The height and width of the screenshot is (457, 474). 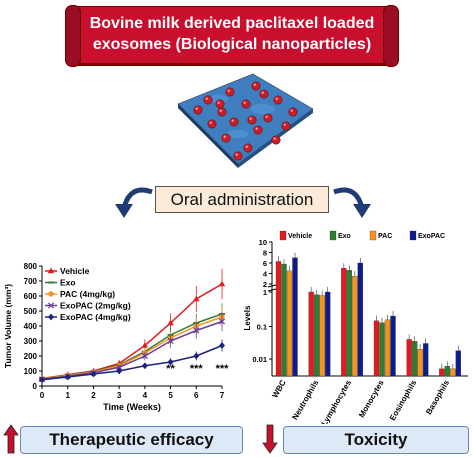 I want to click on y-tick-label: 500, so click(x=31, y=311).